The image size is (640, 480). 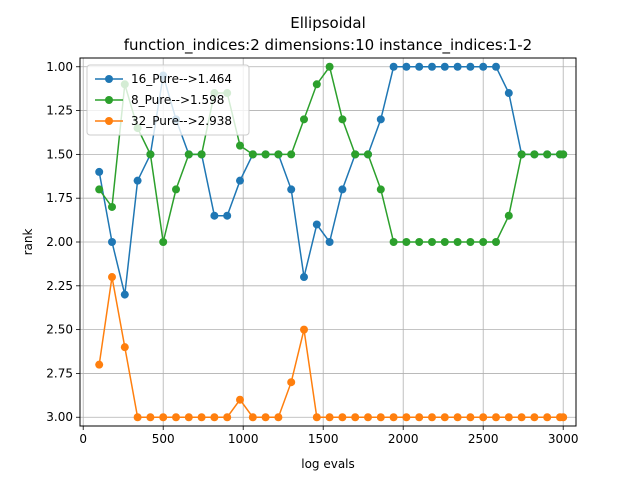 What do you see at coordinates (181, 121) in the screenshot?
I see `legend-label: 32_Pure-->2.938` at bounding box center [181, 121].